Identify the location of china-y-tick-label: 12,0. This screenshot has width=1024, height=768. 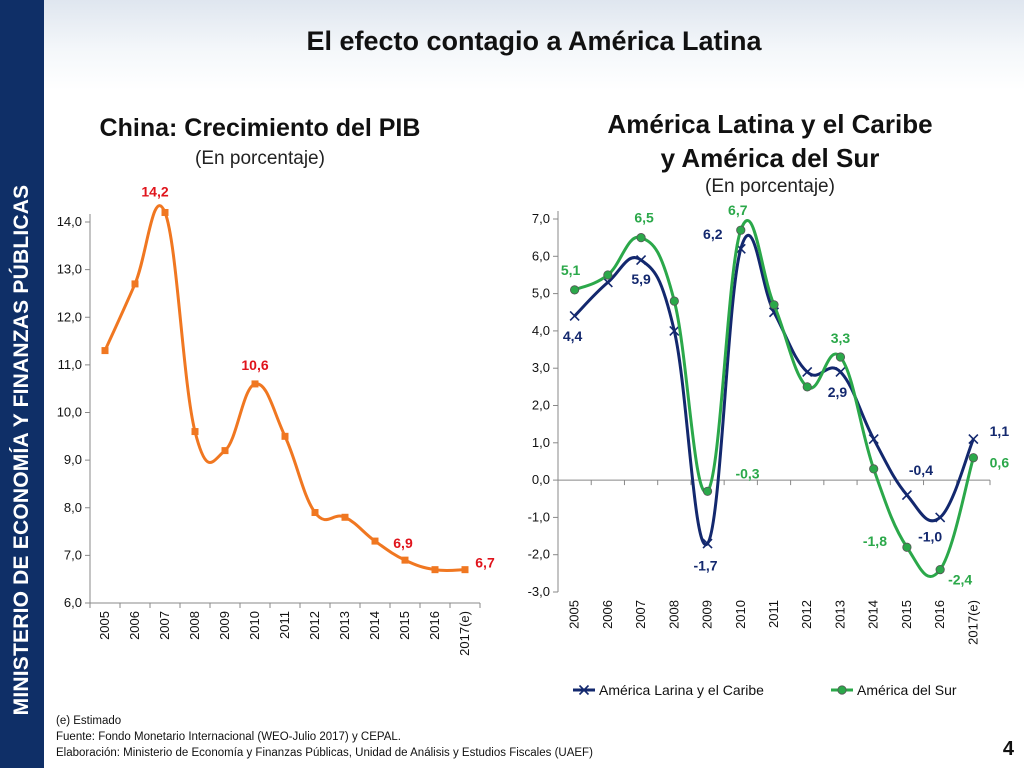
(69, 316).